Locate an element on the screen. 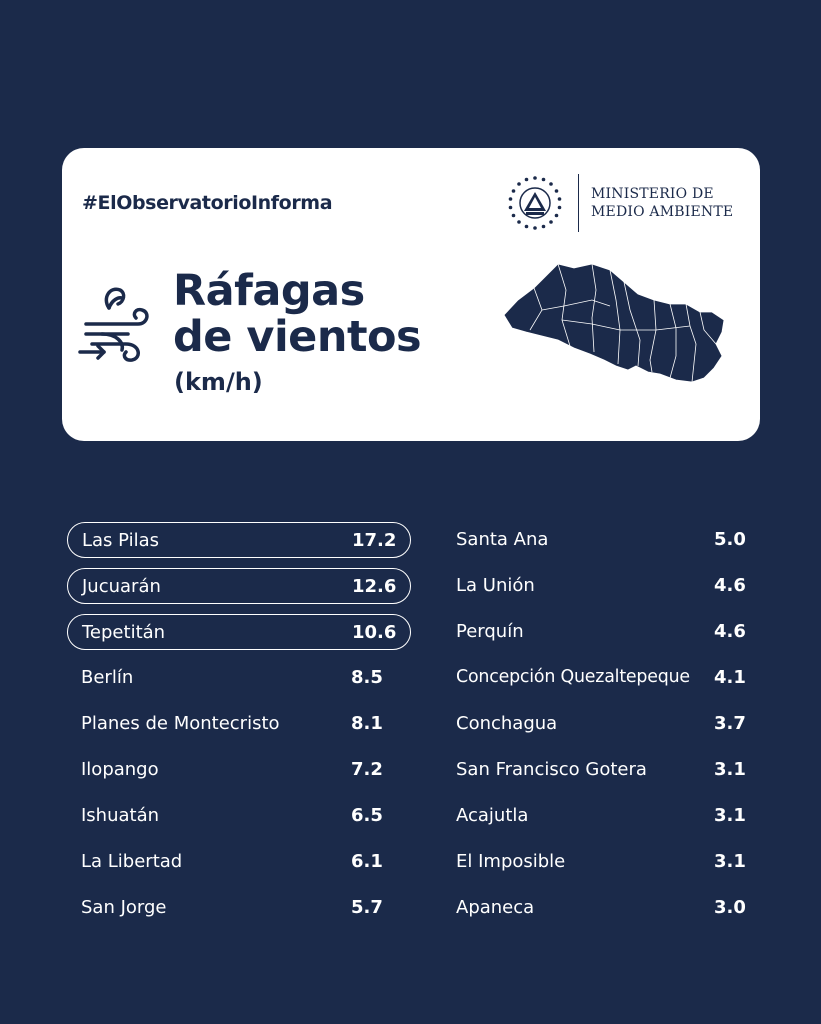 The width and height of the screenshot is (821, 1024). station-value: 3.0 is located at coordinates (730, 907).